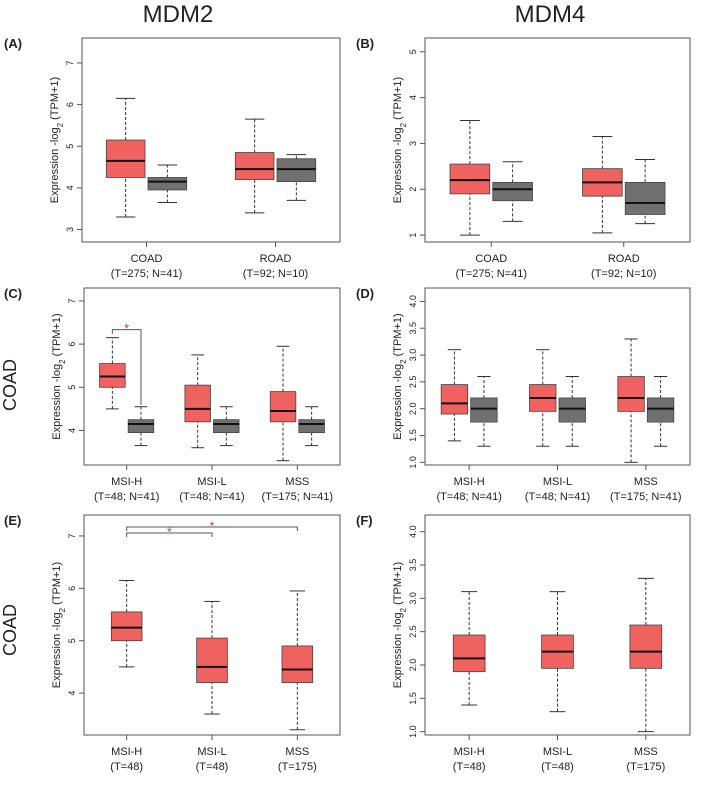 The image size is (709, 786). What do you see at coordinates (413, 301) in the screenshot?
I see `y-tick-label: 4.0` at bounding box center [413, 301].